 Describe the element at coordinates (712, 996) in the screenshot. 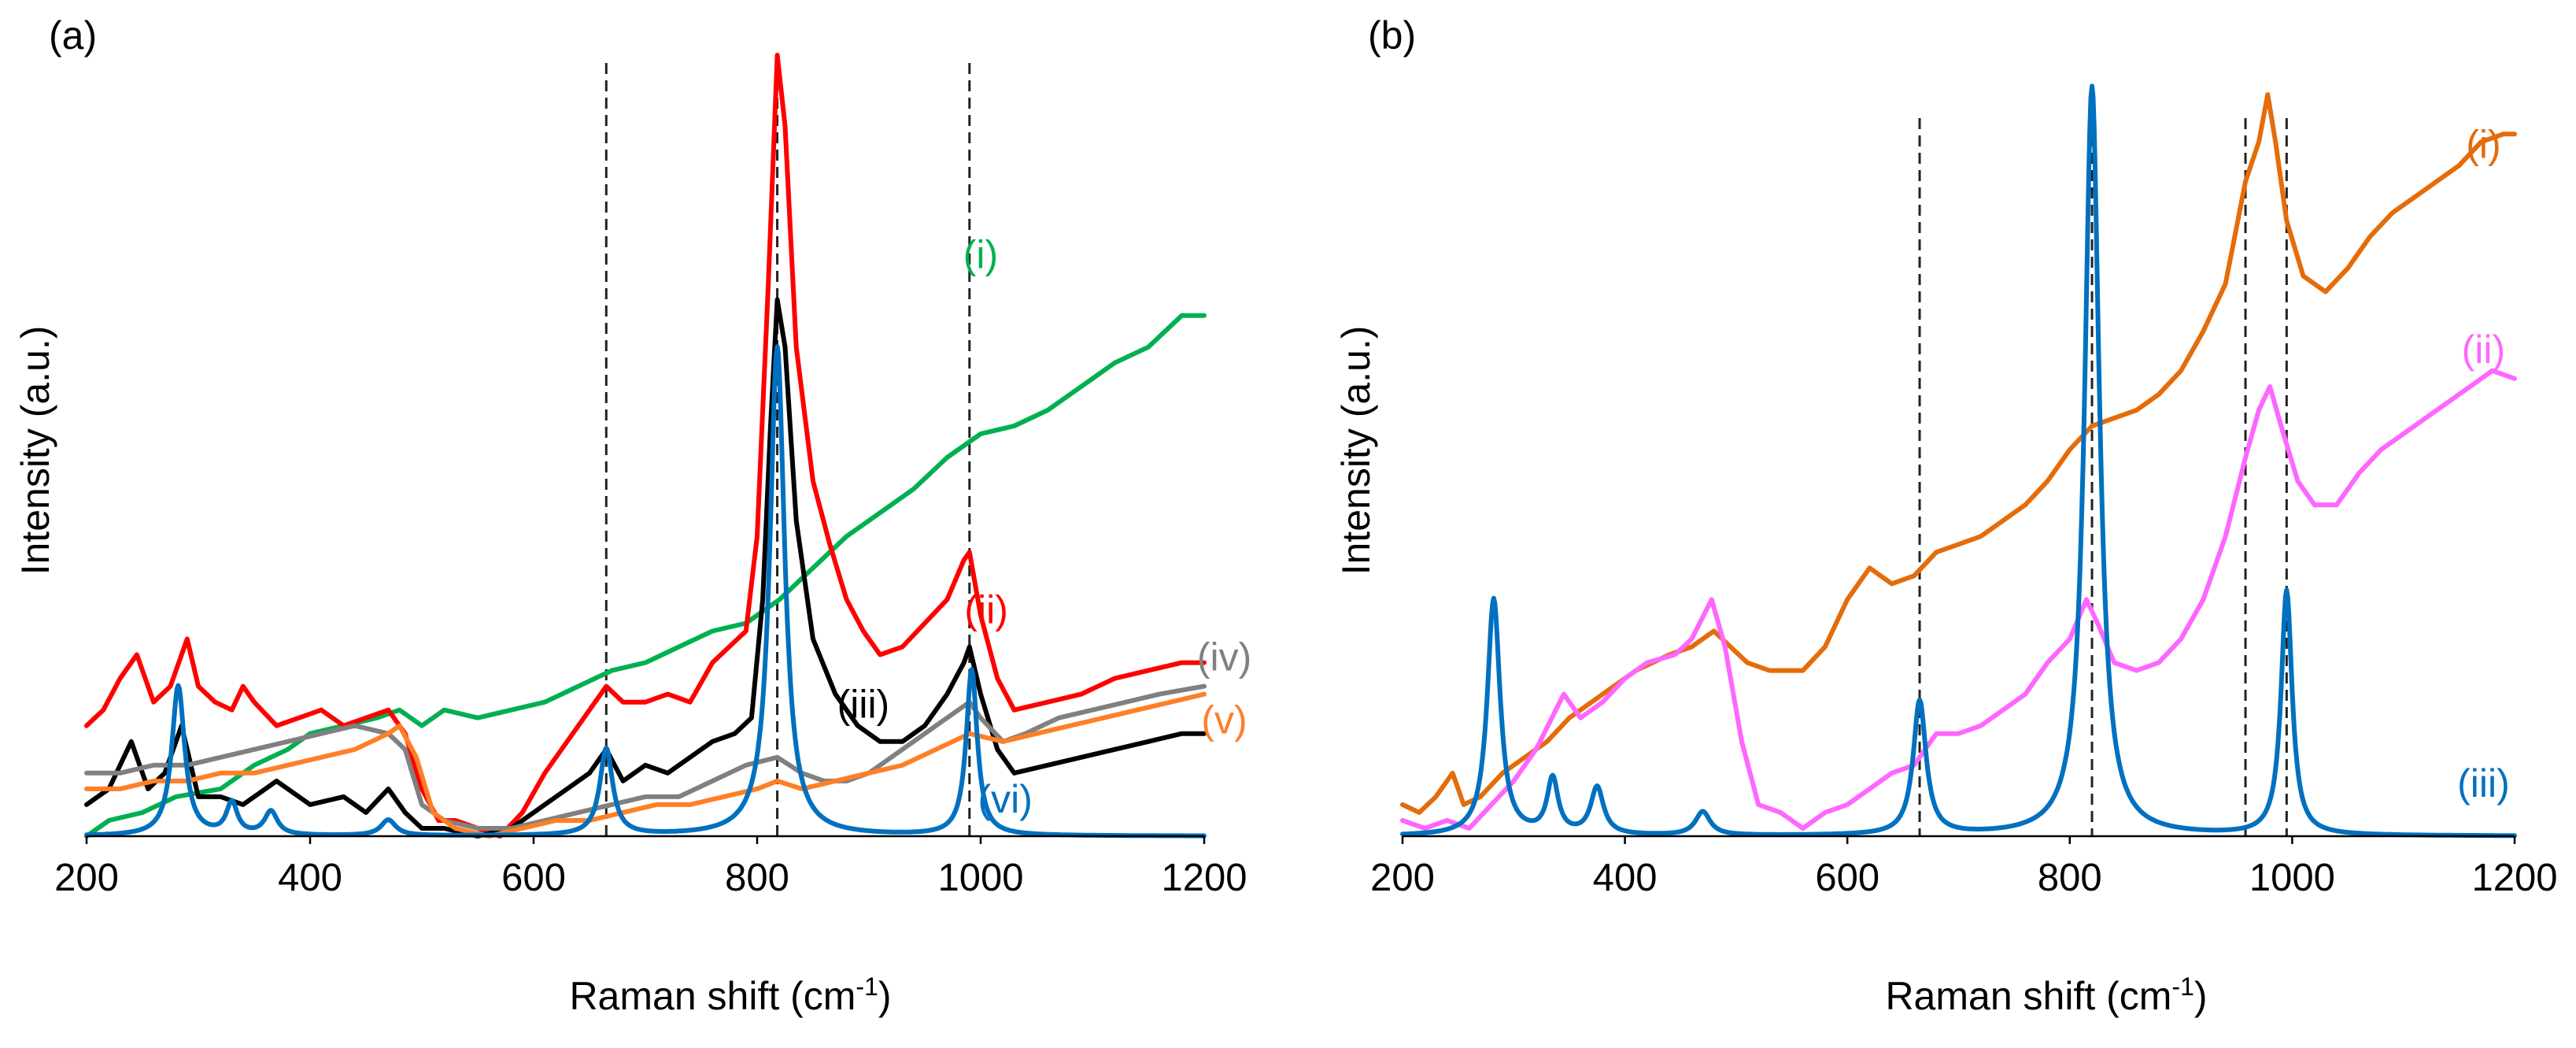

I see `x-axis-title-a-main: Raman shift (cm` at that location.